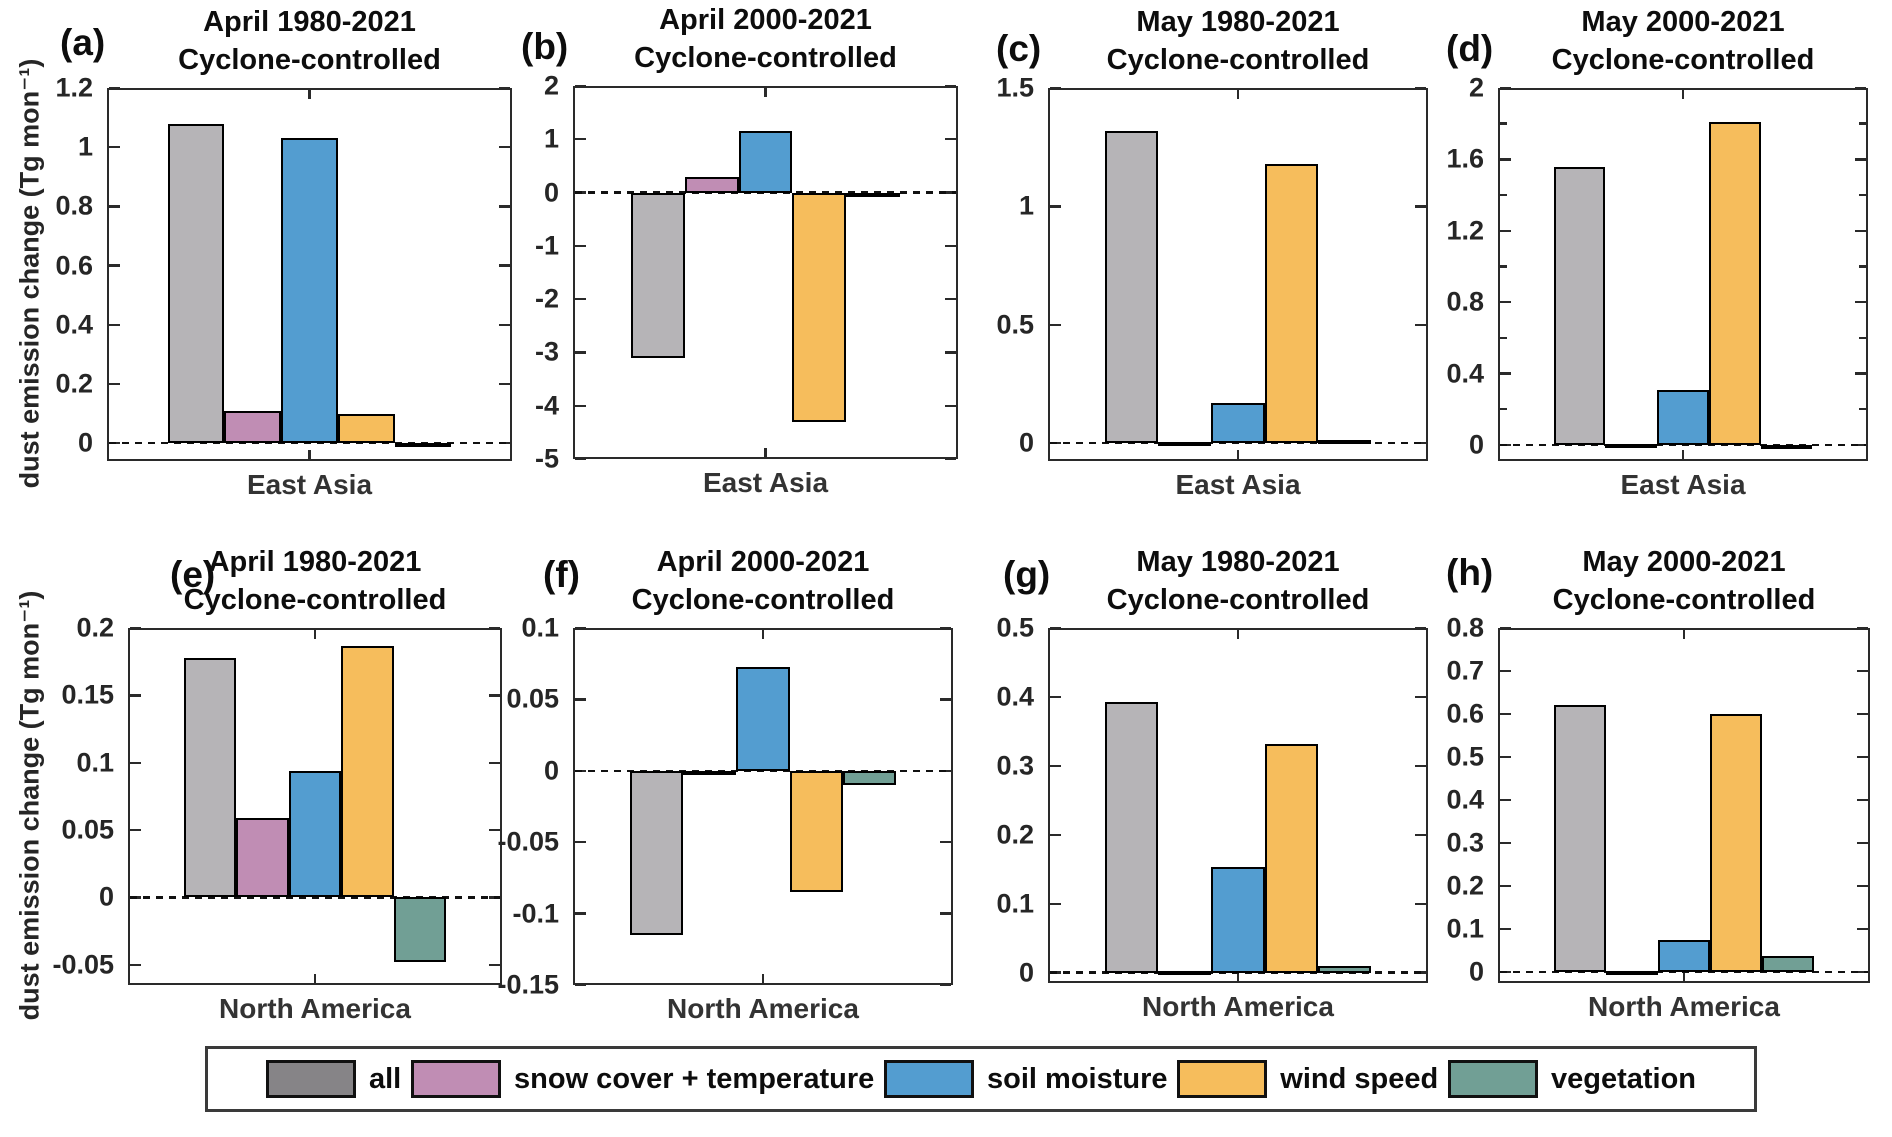  What do you see at coordinates (1238, 443) in the screenshot?
I see `panel-c-zero-line` at bounding box center [1238, 443].